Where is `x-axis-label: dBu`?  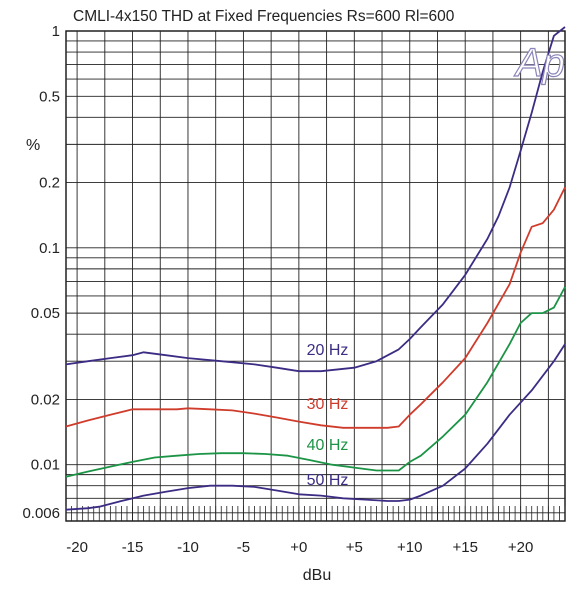 x-axis-label: dBu is located at coordinates (317, 575).